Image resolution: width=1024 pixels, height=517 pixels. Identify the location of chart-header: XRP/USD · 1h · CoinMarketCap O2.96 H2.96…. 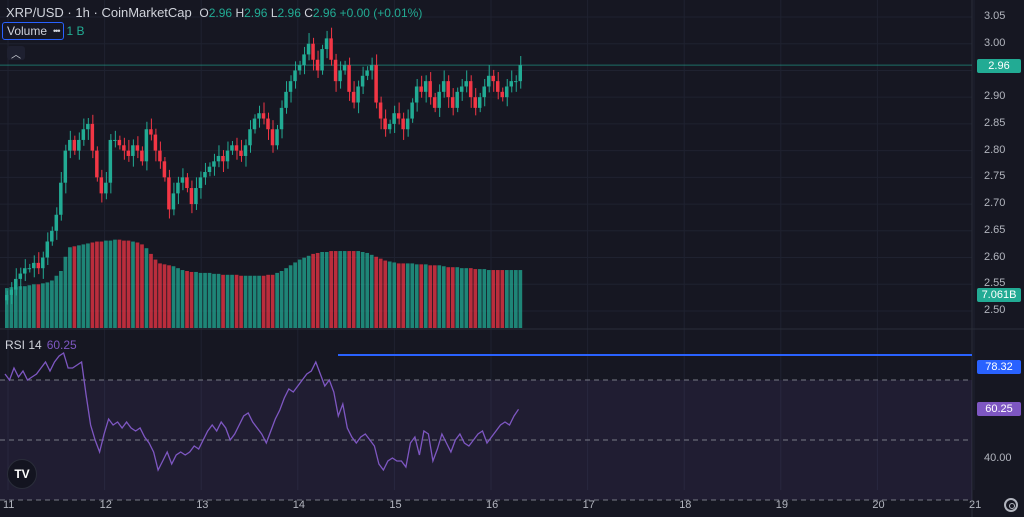
(214, 12).